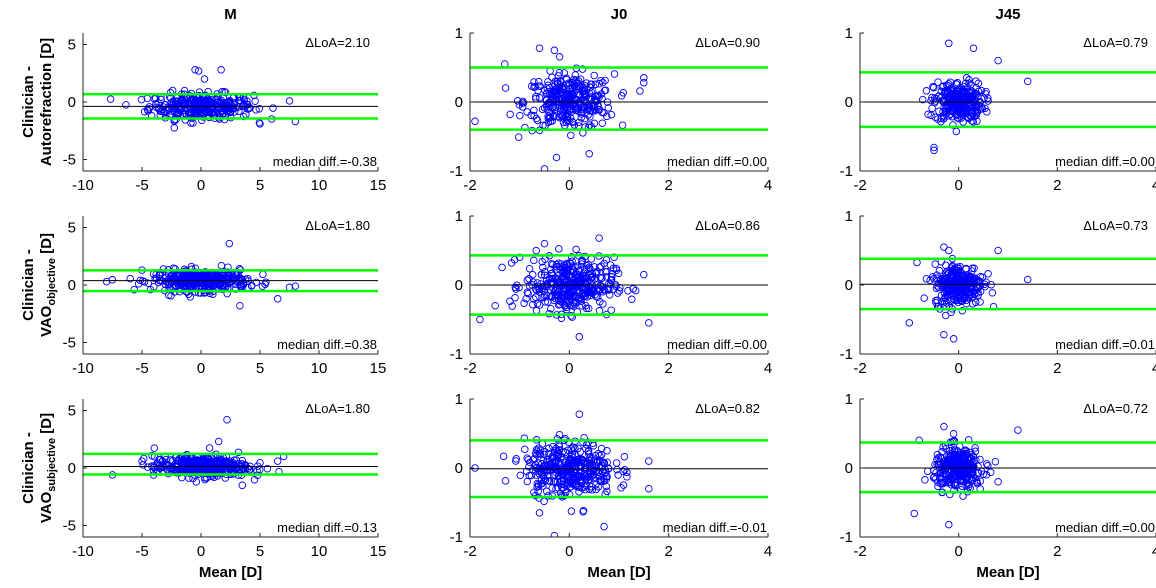  Describe the element at coordinates (319, 185) in the screenshot. I see `x-tick-label: 10` at that location.